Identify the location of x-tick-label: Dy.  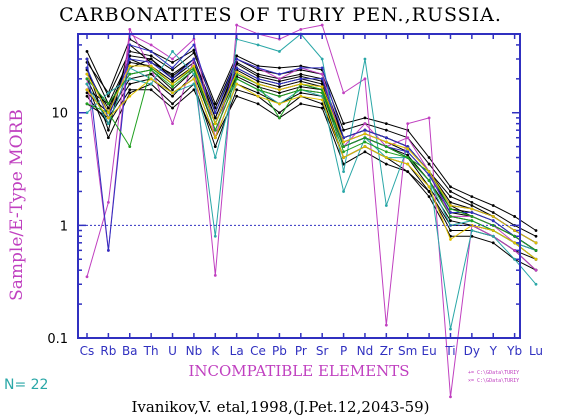
(472, 351).